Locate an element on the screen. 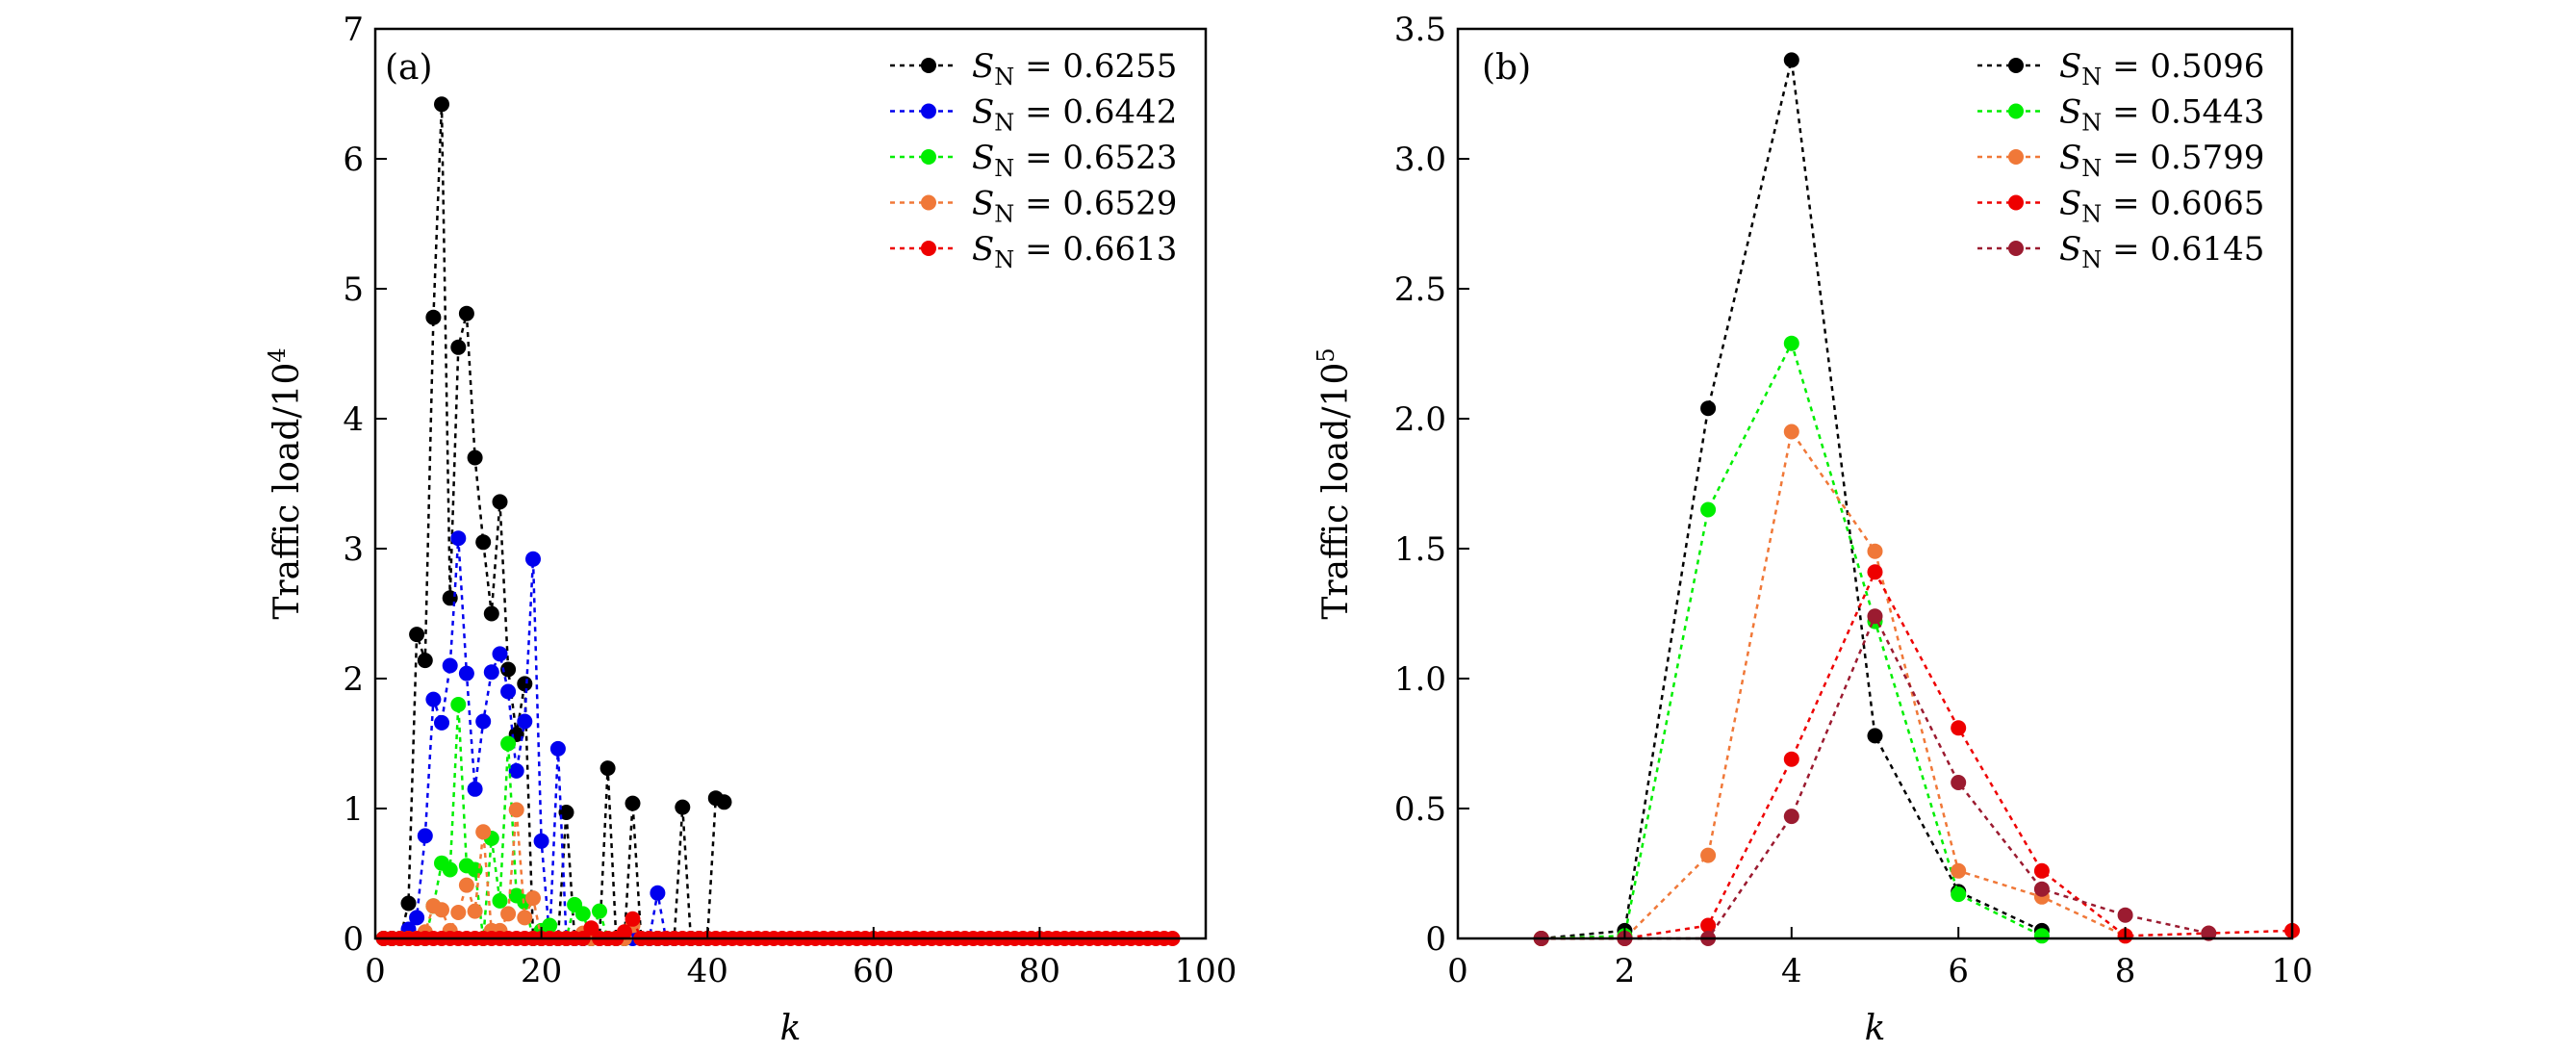  svg-text: SN = 0.5443 is located at coordinates (2161, 115).